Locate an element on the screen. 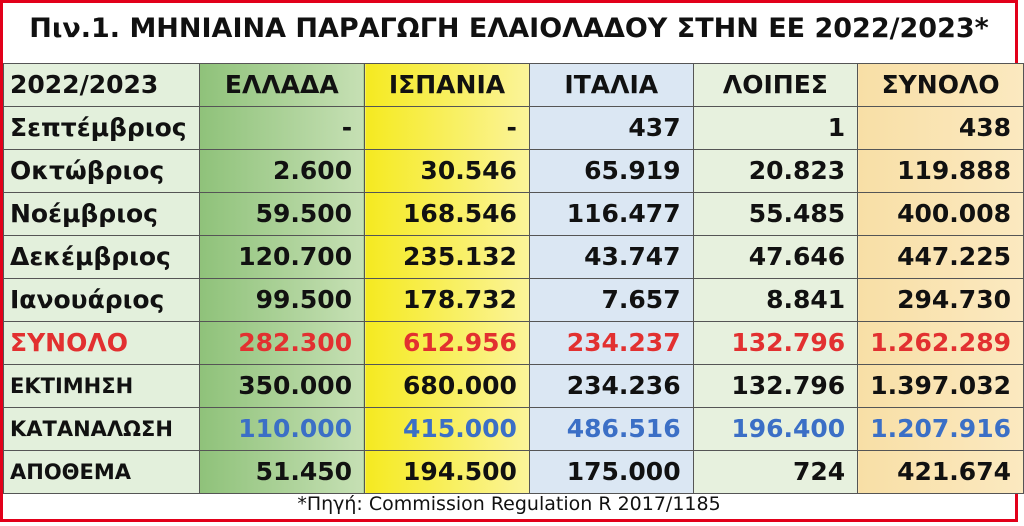  row-label: Δεκέμβριος is located at coordinates (101, 257).